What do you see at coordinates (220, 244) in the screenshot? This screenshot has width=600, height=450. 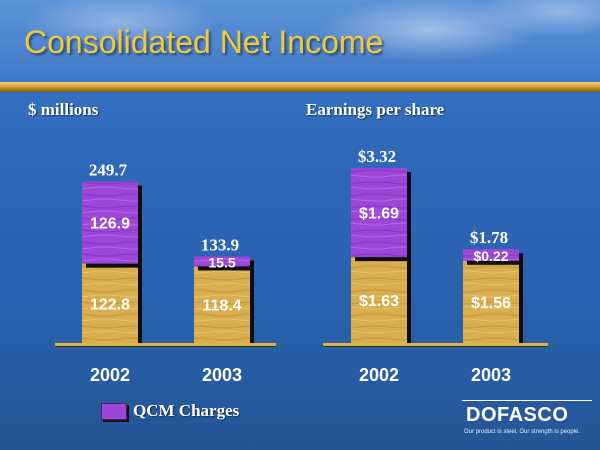 I see `total-value-label: 133.9` at bounding box center [220, 244].